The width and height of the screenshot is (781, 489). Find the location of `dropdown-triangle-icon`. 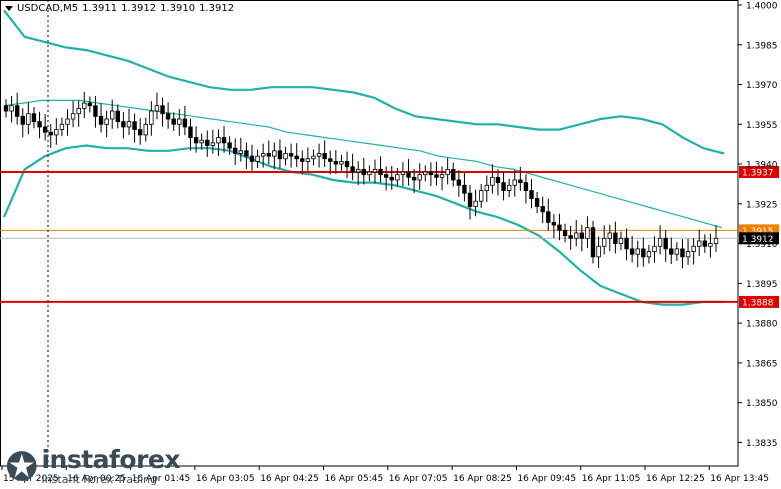

dropdown-triangle-icon is located at coordinates (9, 8).